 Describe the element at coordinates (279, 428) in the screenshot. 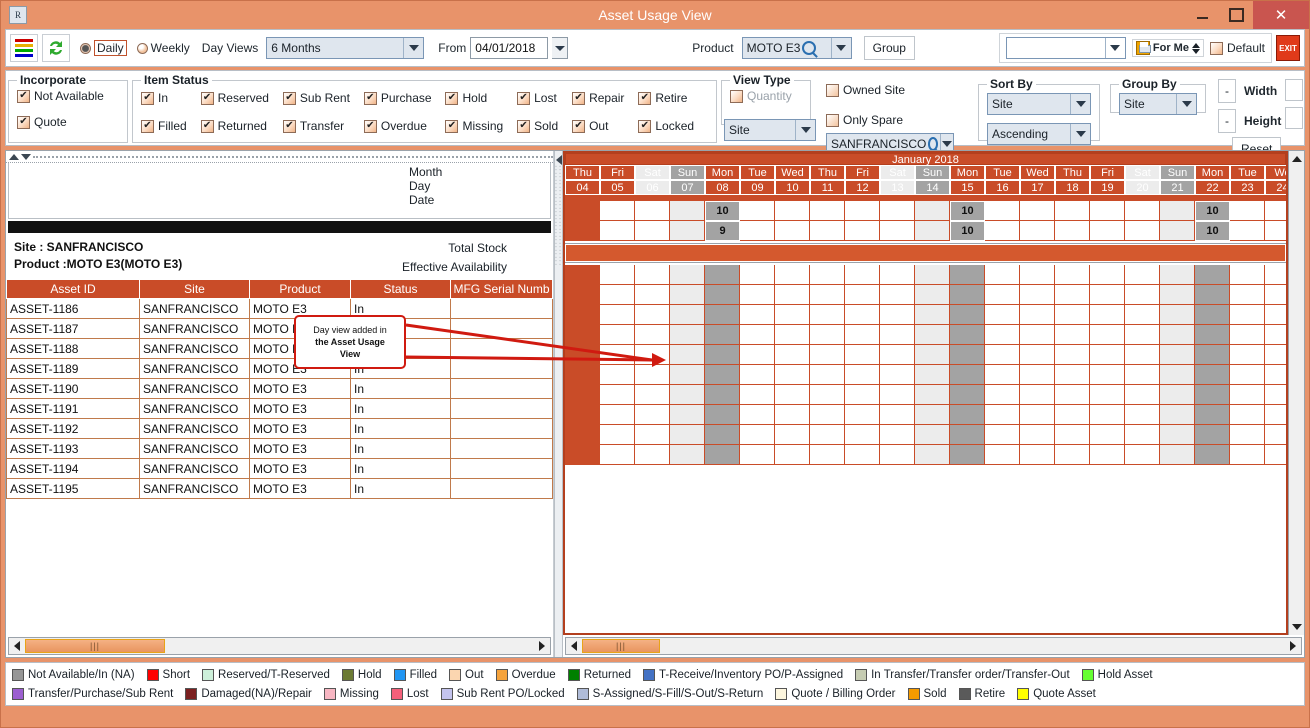

I see `table-row: ASSET-1192 SANFRANCISCO MOTO E3 In` at that location.